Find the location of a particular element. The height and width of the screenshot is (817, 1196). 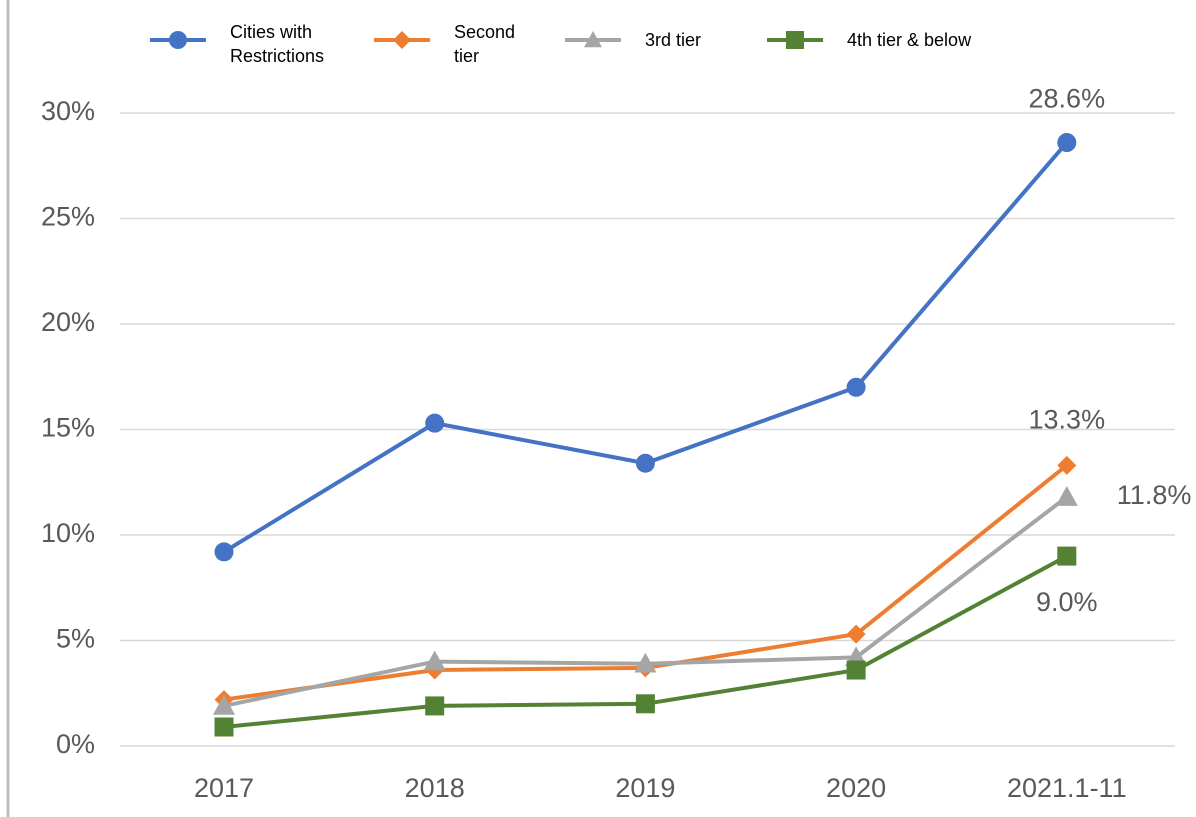

legend-label: 4th tier & below is located at coordinates (909, 40).